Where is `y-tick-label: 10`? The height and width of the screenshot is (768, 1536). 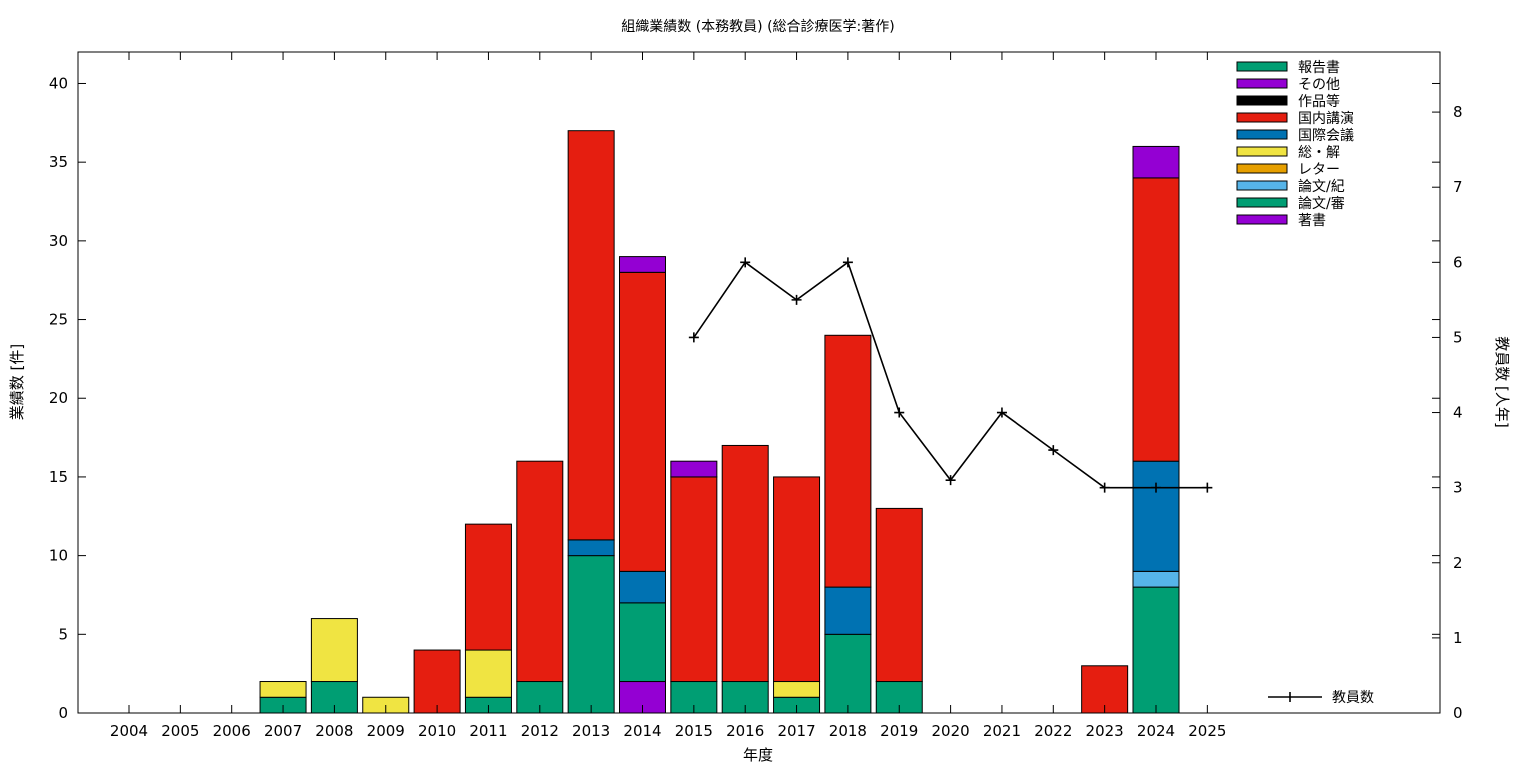
y-tick-label: 10 is located at coordinates (58, 556).